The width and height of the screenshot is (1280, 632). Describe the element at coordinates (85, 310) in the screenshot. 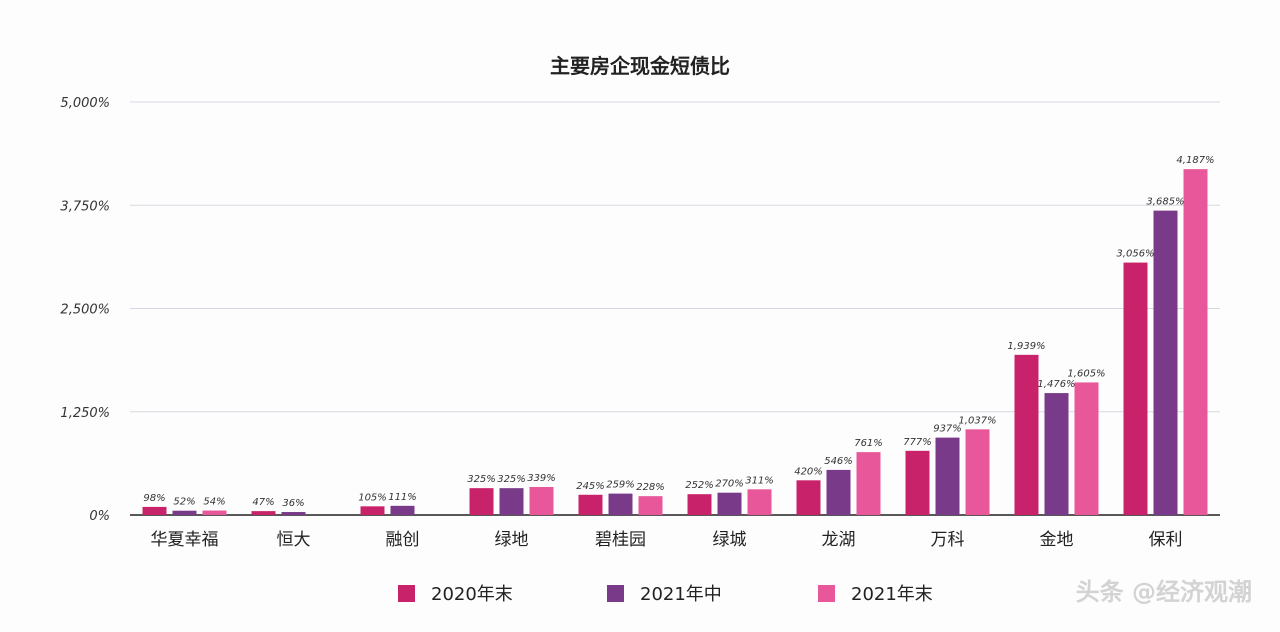

I see `y-tick-label: 2,500%` at that location.